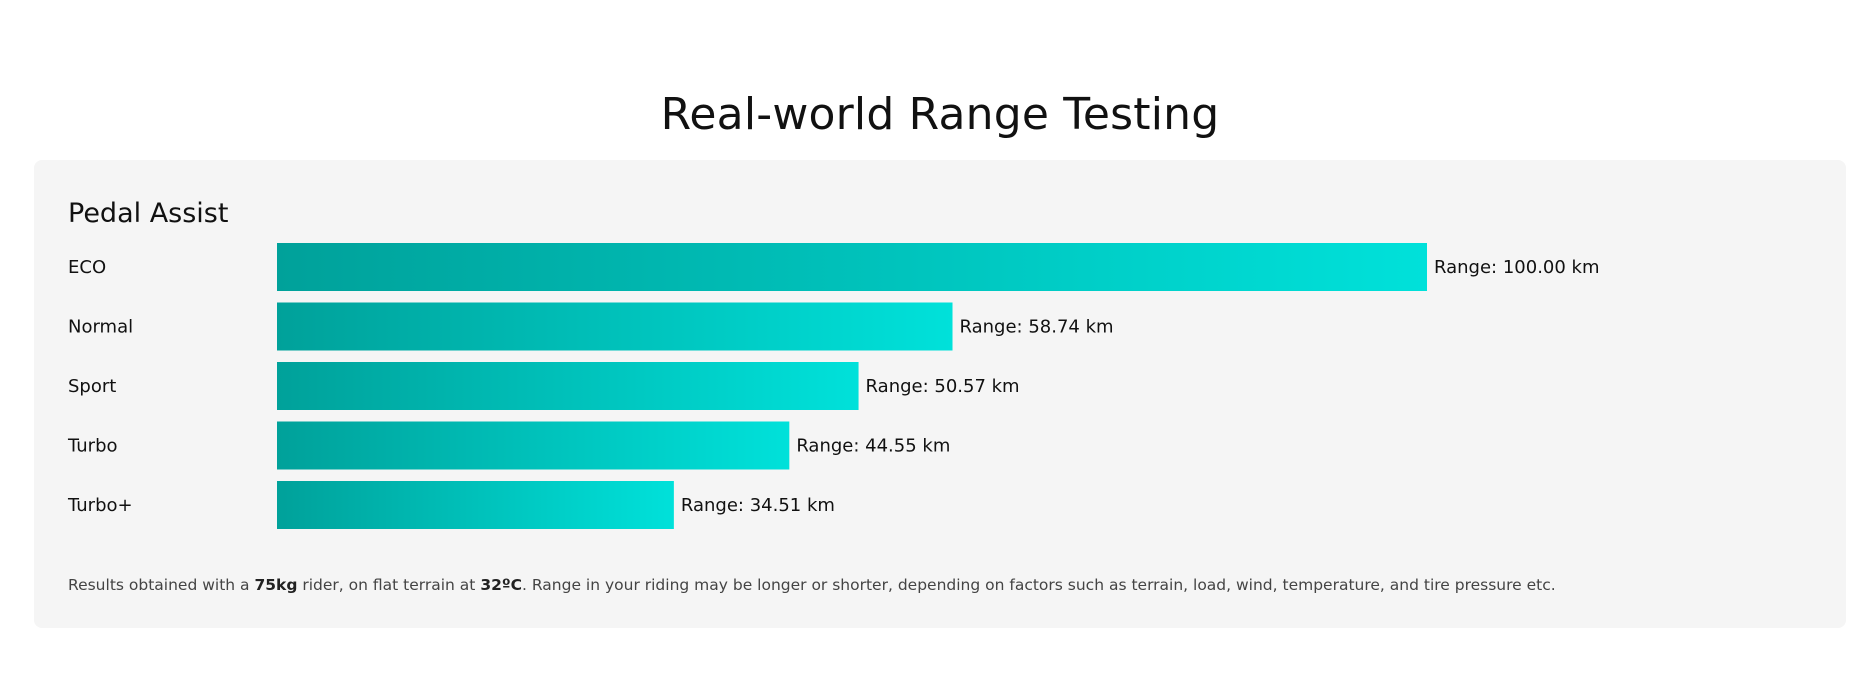  What do you see at coordinates (1517, 267) in the screenshot?
I see `range-value-label: Range: 100.00 km` at bounding box center [1517, 267].